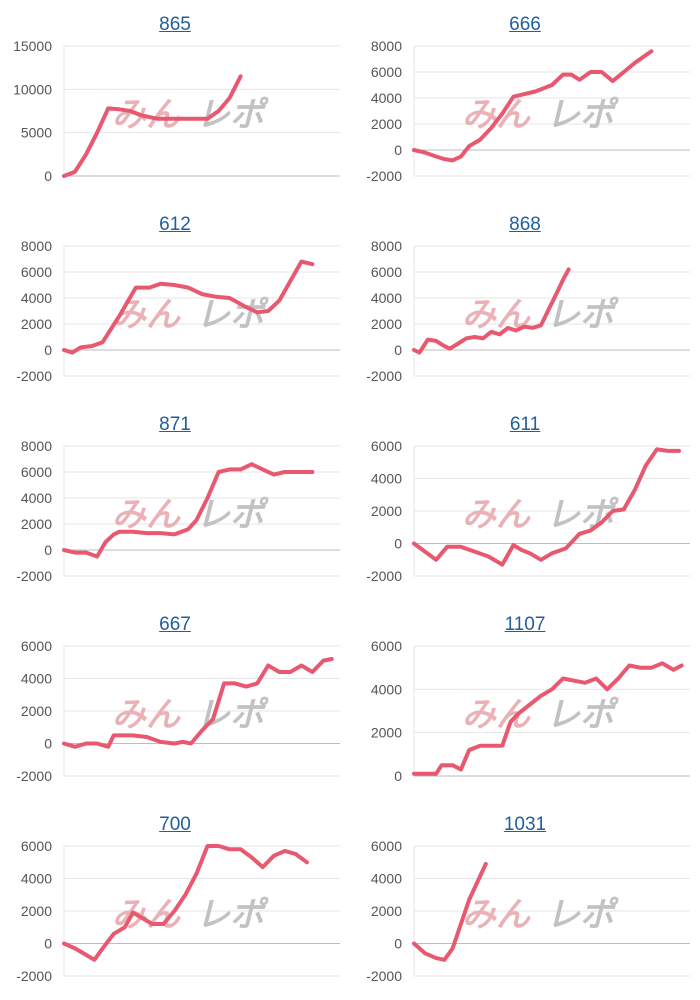 The height and width of the screenshot is (1000, 700). I want to click on chart-title-link: 666, so click(525, 24).